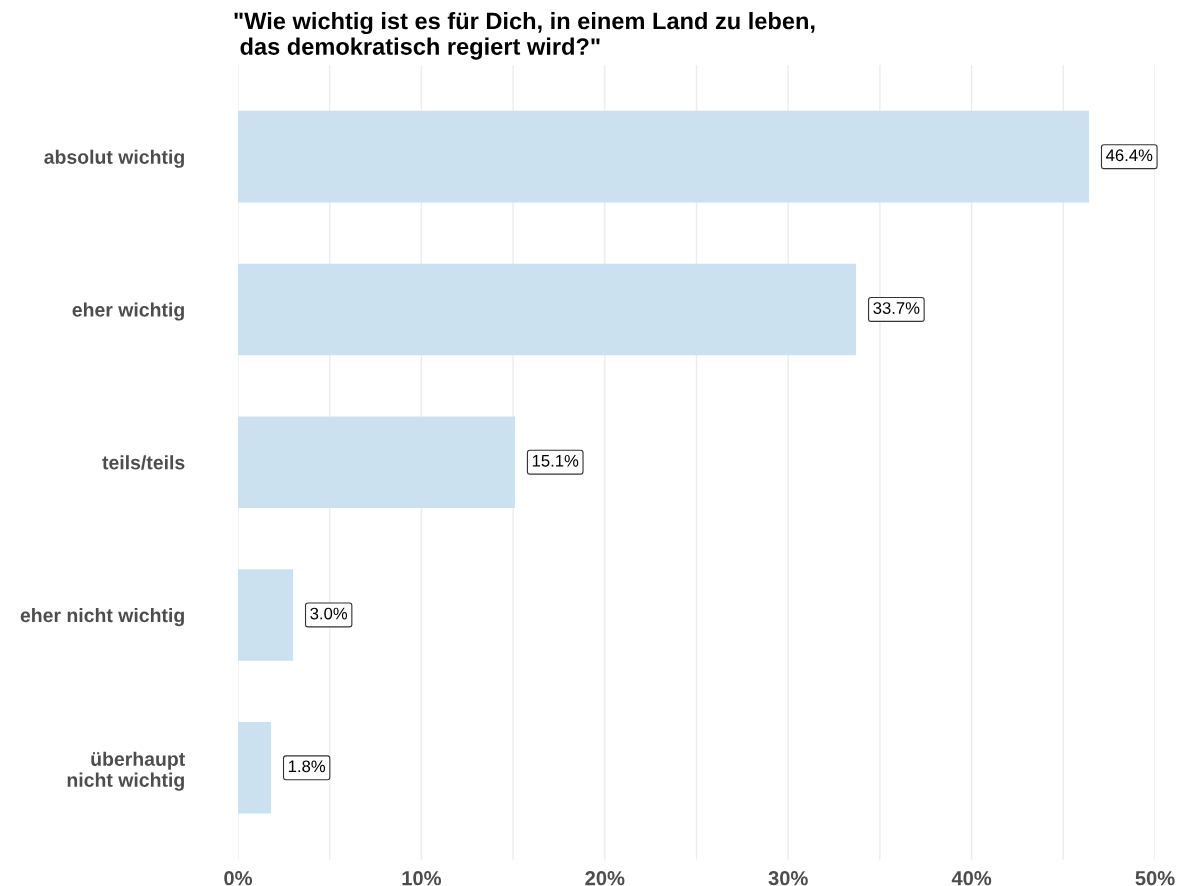  I want to click on data-label: 3.0%, so click(329, 613).